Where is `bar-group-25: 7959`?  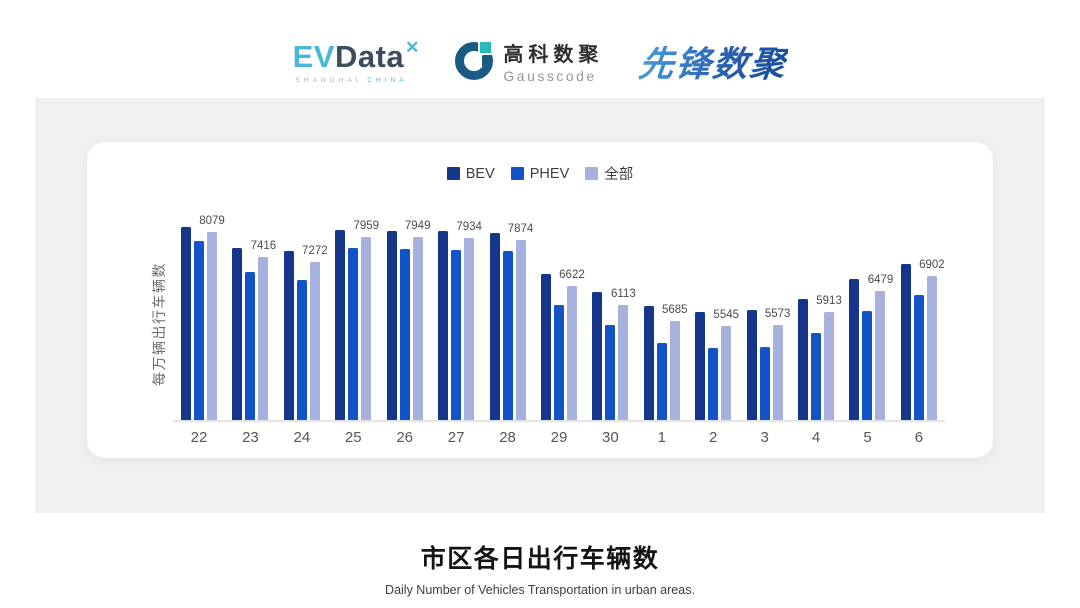
bar-group-25: 7959 is located at coordinates (357, 320).